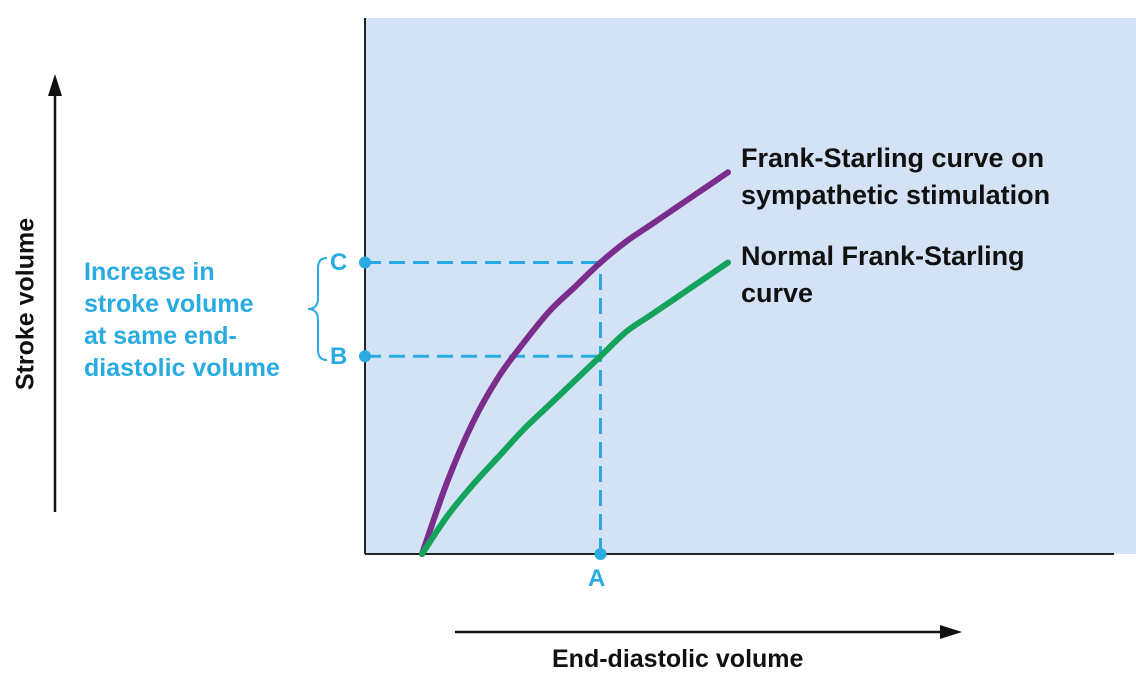 This screenshot has width=1136, height=694. I want to click on series-label-sympathetic-line1: Frank-Starling curve on, so click(893, 158).